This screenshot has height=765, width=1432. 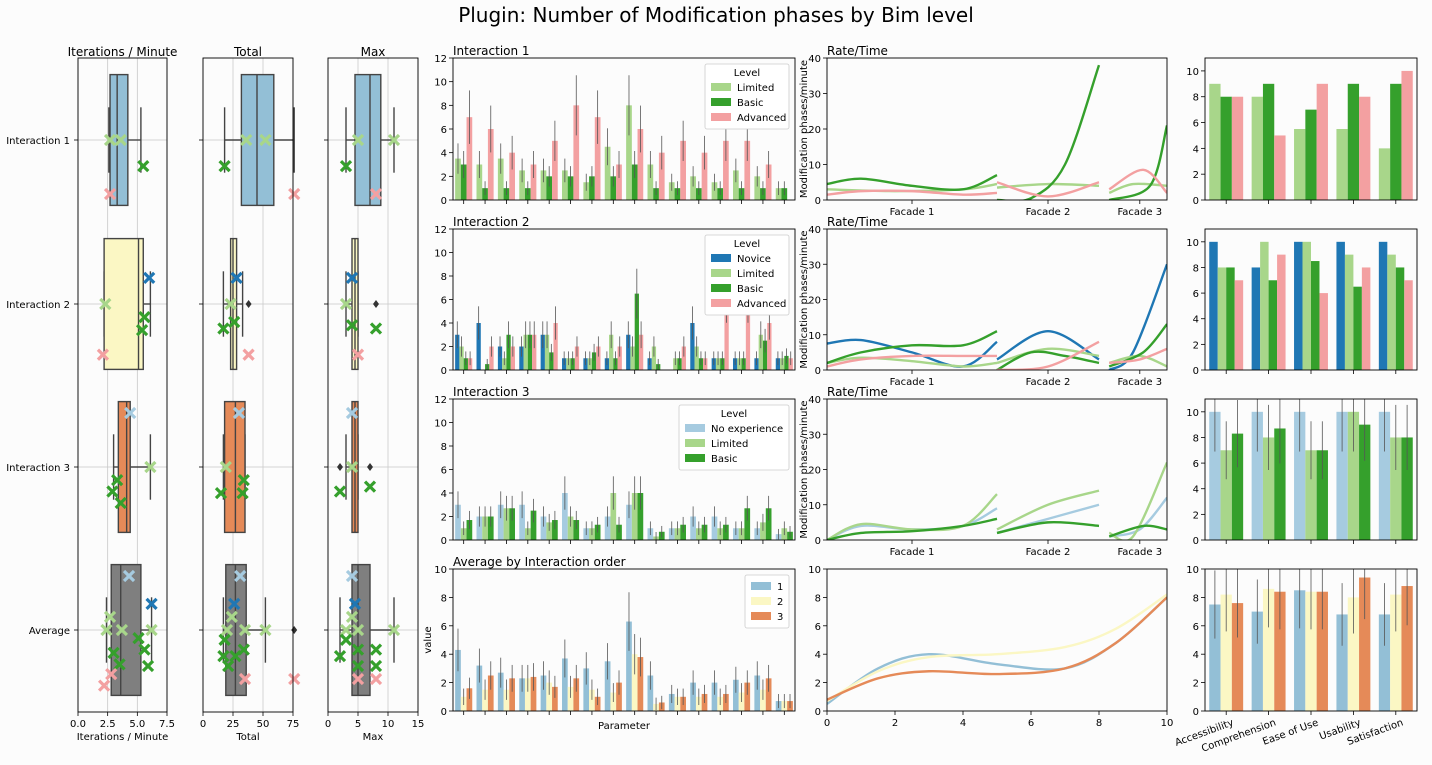 What do you see at coordinates (912, 552) in the screenshot?
I see `x-tick-label: Facade 1` at bounding box center [912, 552].